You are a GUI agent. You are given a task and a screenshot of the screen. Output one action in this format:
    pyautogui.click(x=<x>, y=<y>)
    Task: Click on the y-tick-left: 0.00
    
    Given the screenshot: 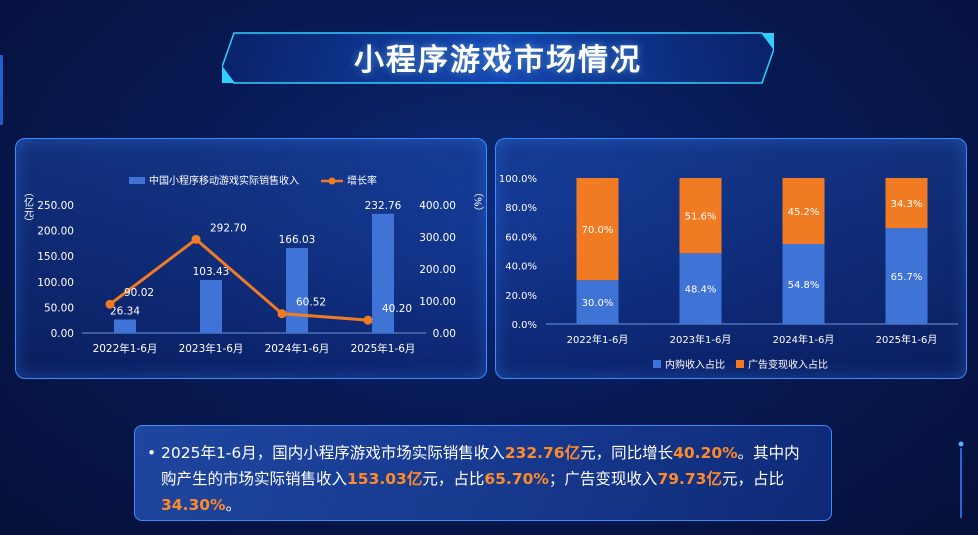 What is the action you would take?
    pyautogui.click(x=62, y=334)
    